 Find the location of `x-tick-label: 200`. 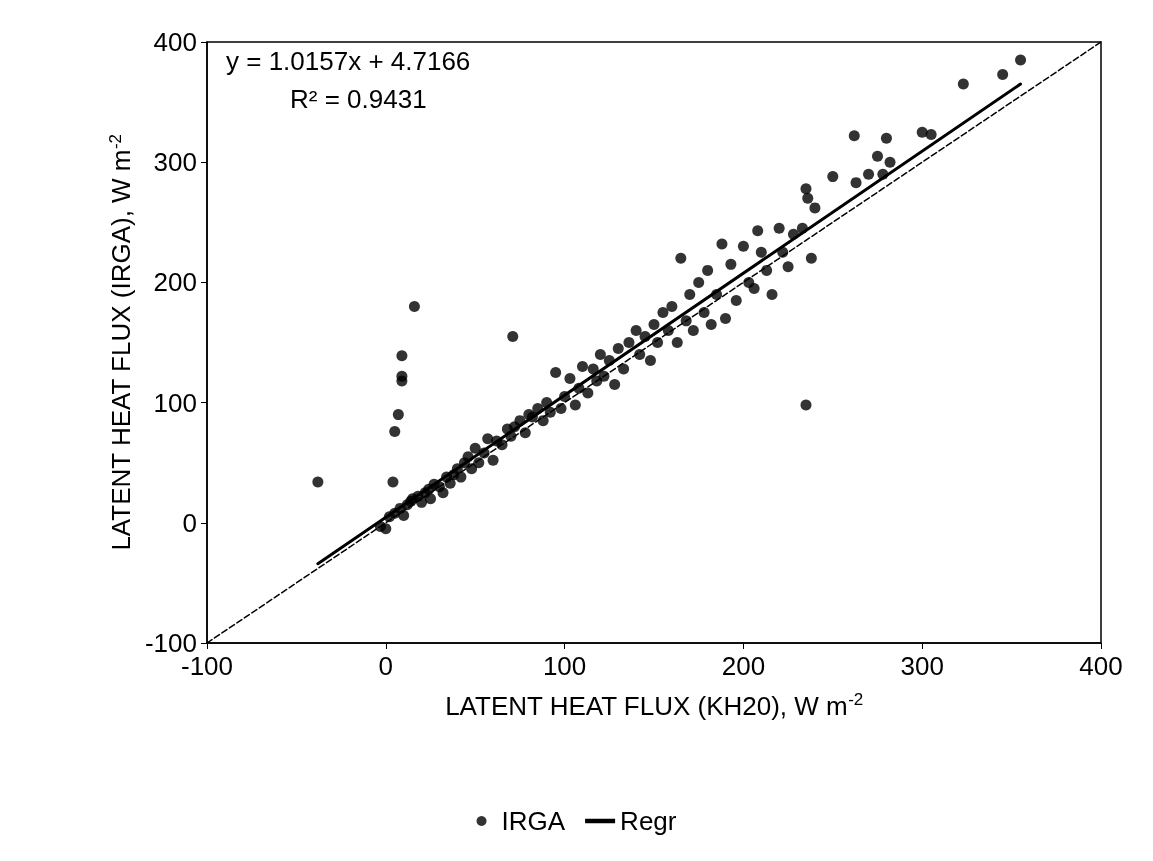

x-tick-label: 200 is located at coordinates (743, 666).